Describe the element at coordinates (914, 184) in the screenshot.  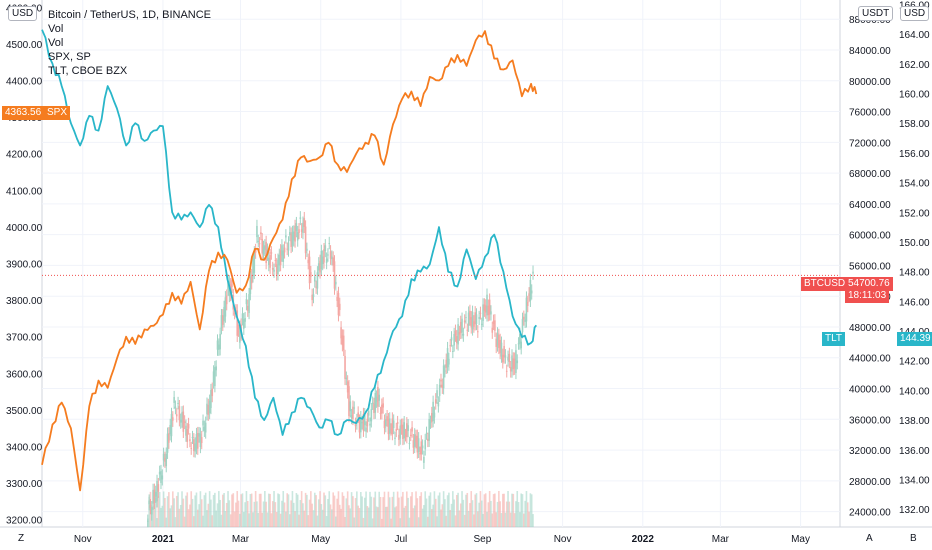
I see `right2-axis-tick: 154.00` at that location.